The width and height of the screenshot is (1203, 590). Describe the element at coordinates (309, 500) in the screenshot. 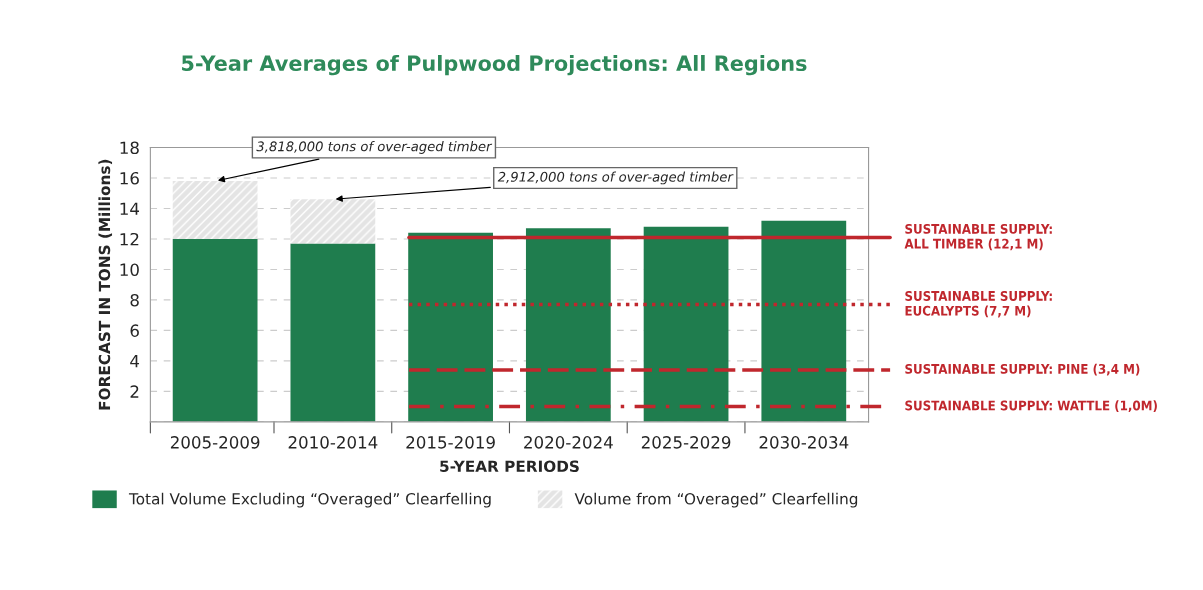

I see `legend-label: Total Volume Excluding “Overaged” Clearfelling` at that location.